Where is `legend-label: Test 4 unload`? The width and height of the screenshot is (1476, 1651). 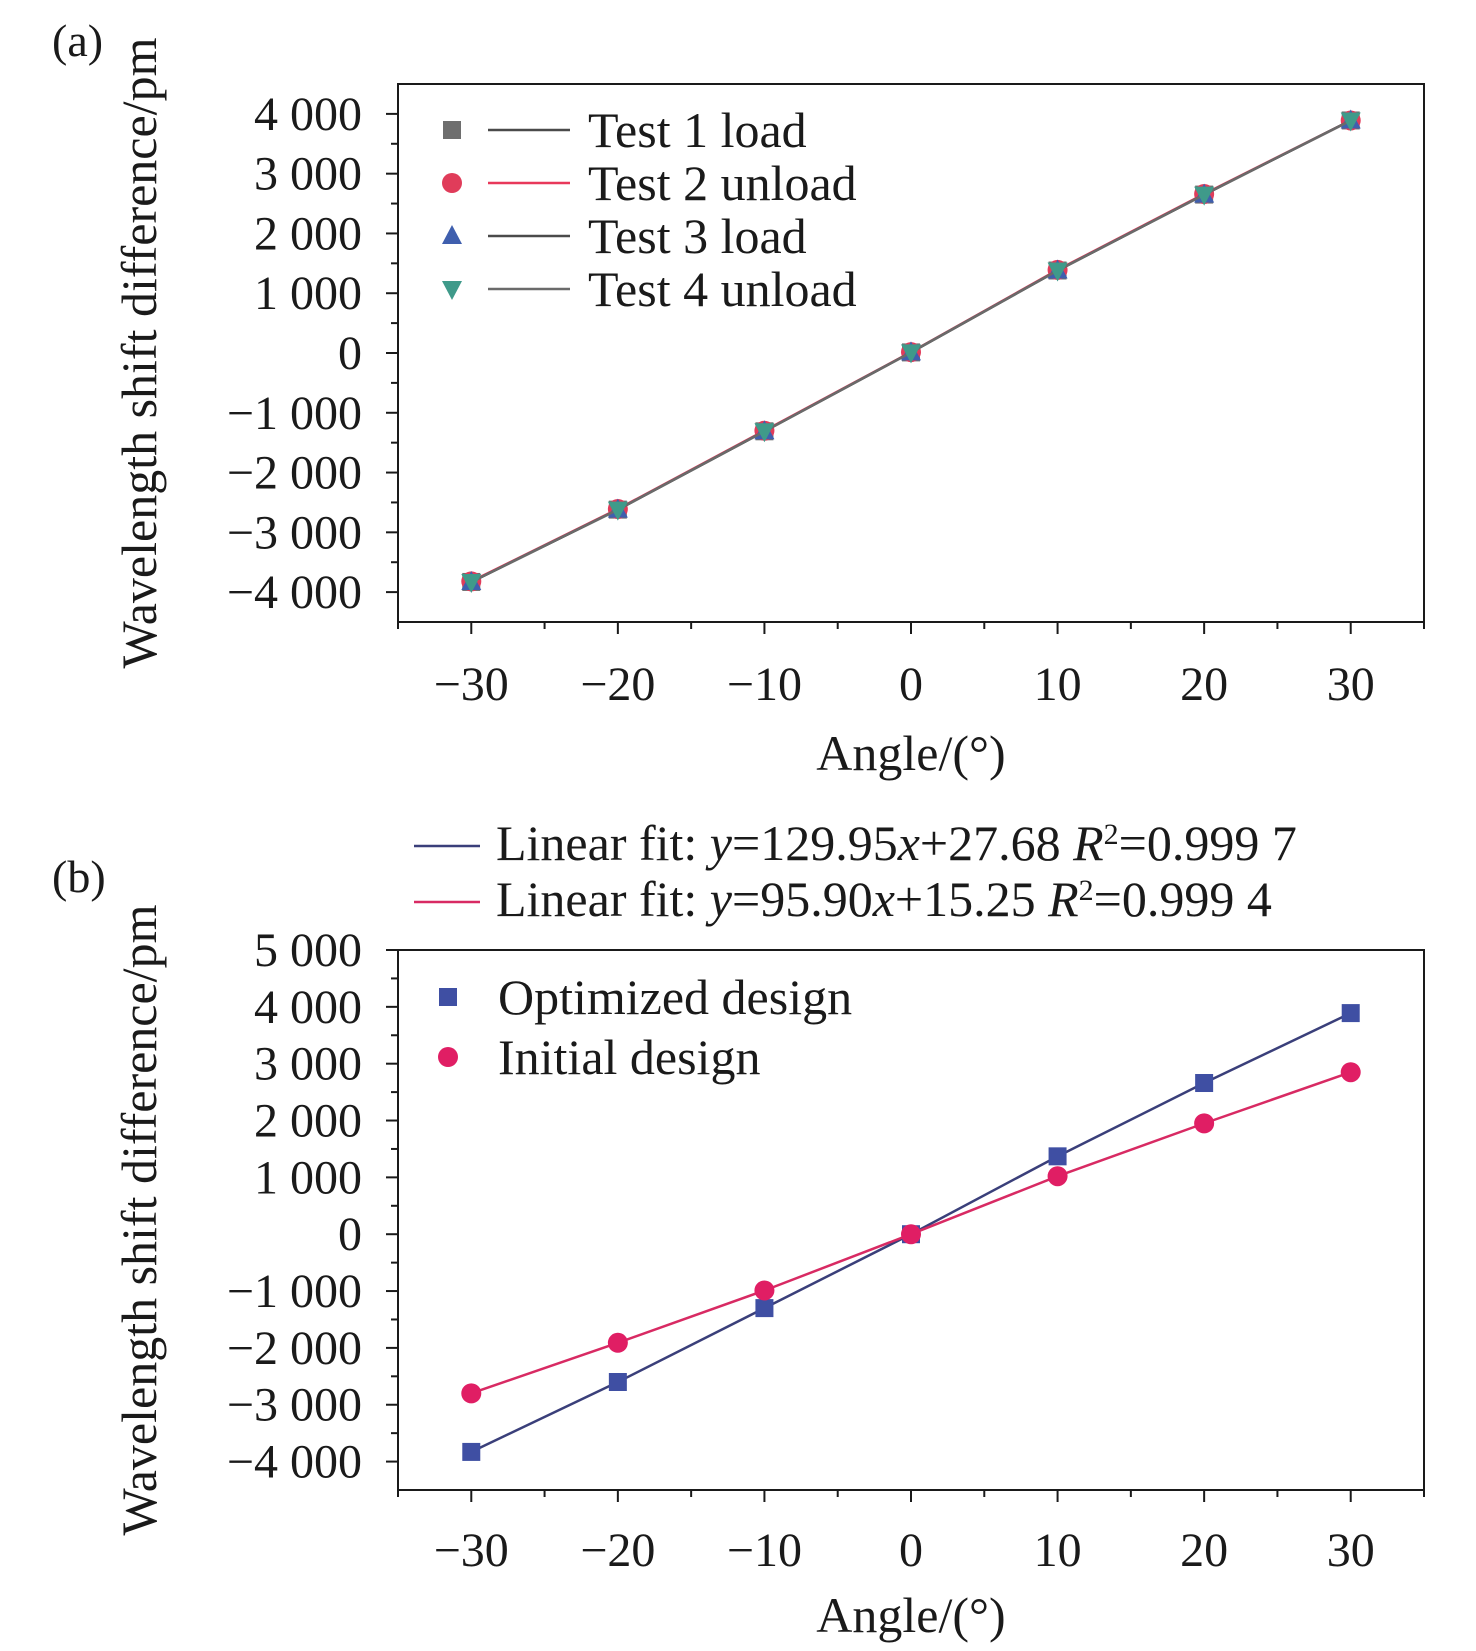 legend-label: Test 4 unload is located at coordinates (722, 289).